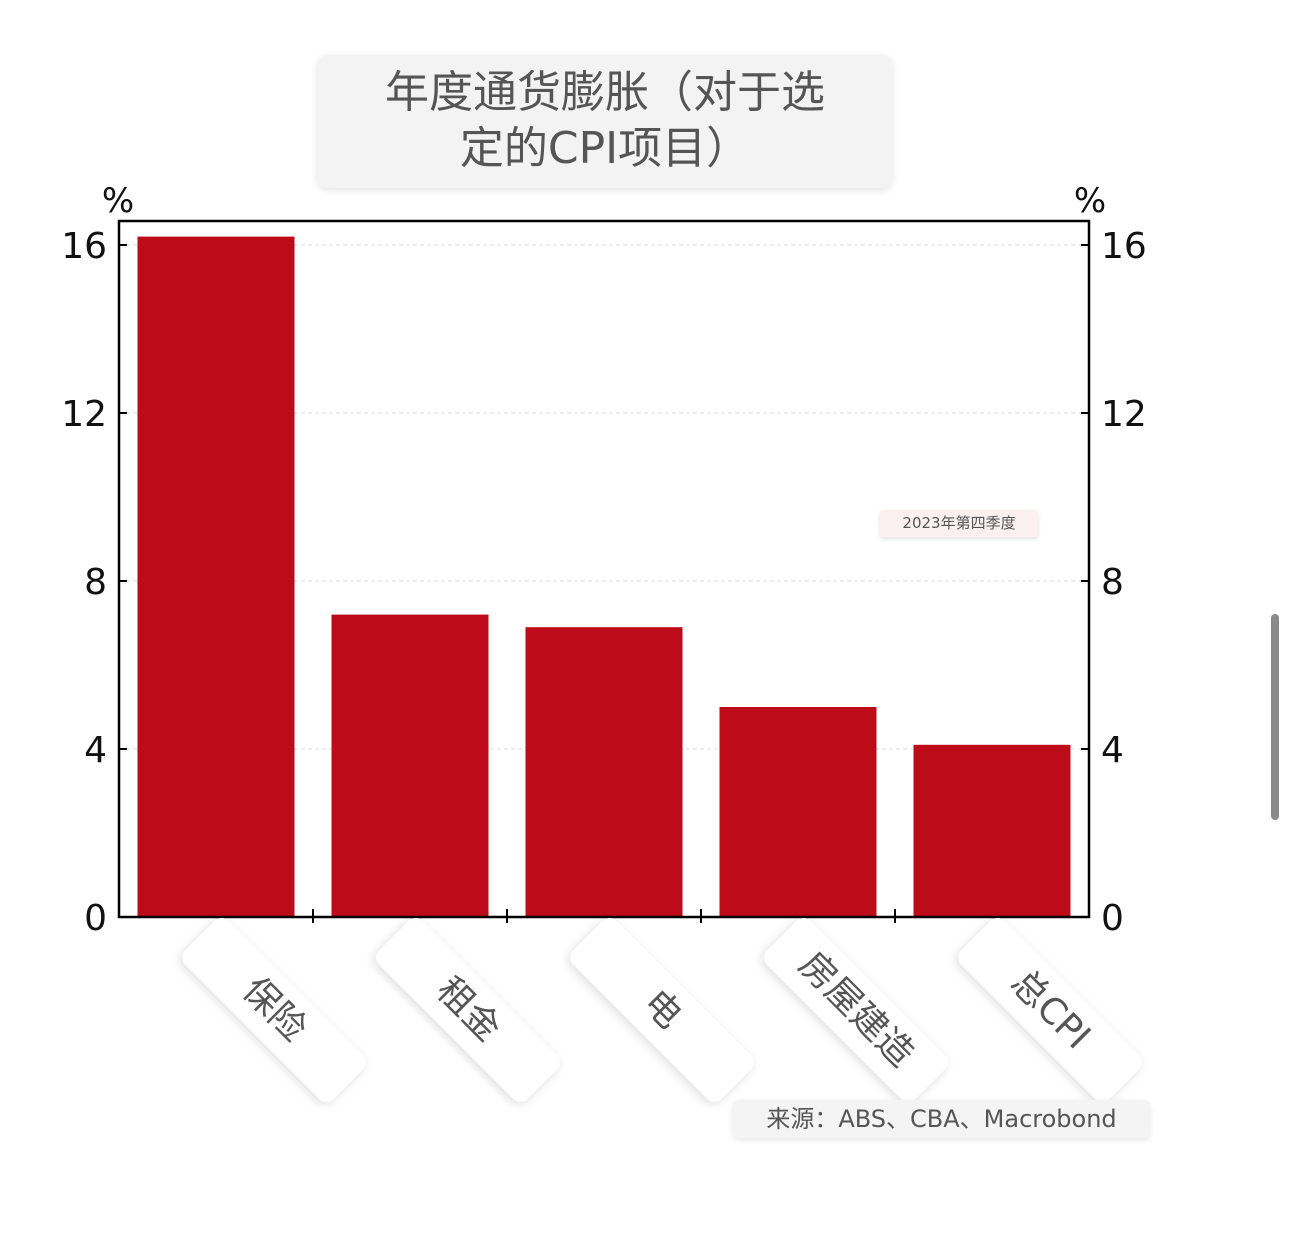 Image resolution: width=1290 pixels, height=1233 pixels. I want to click on y-tick-label-right: 12, so click(1124, 414).